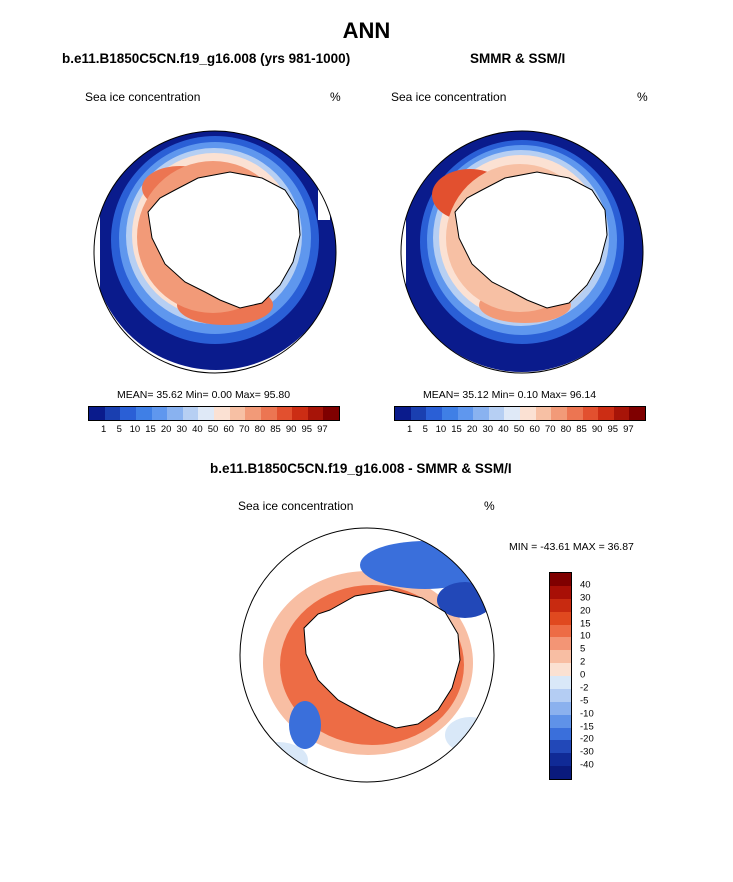 This screenshot has width=733, height=882. What do you see at coordinates (296, 506) in the screenshot?
I see `panel3-left-label: Sea ice concentration` at bounding box center [296, 506].